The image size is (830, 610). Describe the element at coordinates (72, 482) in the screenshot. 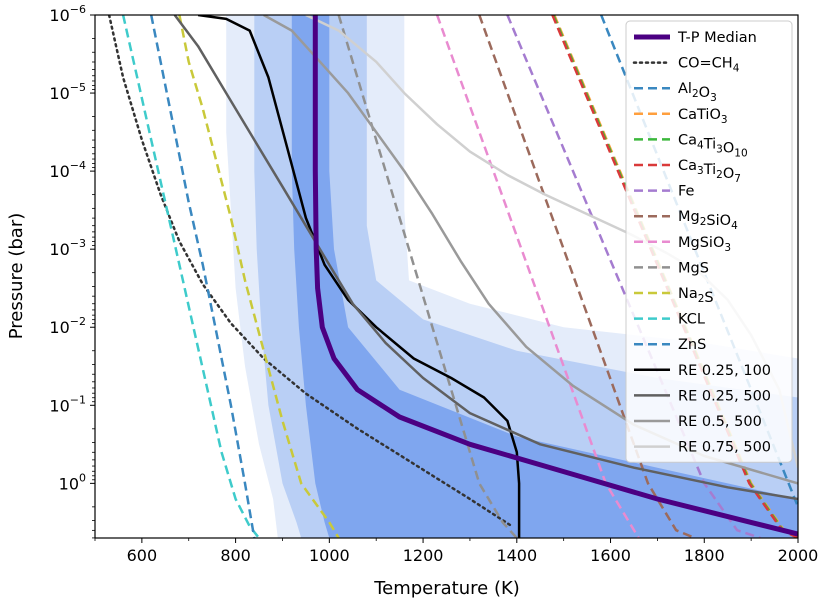

I see `y-tick-label: 10⁰` at that location.